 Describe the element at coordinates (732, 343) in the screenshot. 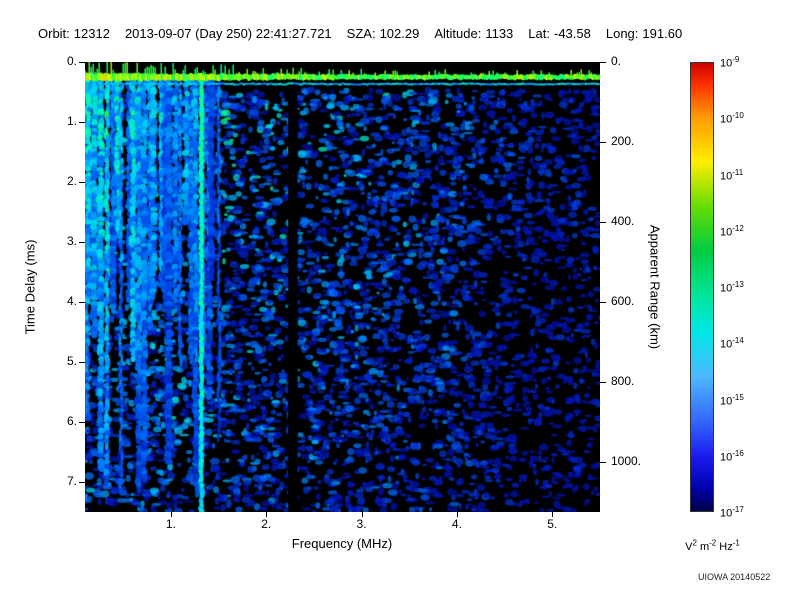

I see `colorbar-tick-label: 10-14` at that location.